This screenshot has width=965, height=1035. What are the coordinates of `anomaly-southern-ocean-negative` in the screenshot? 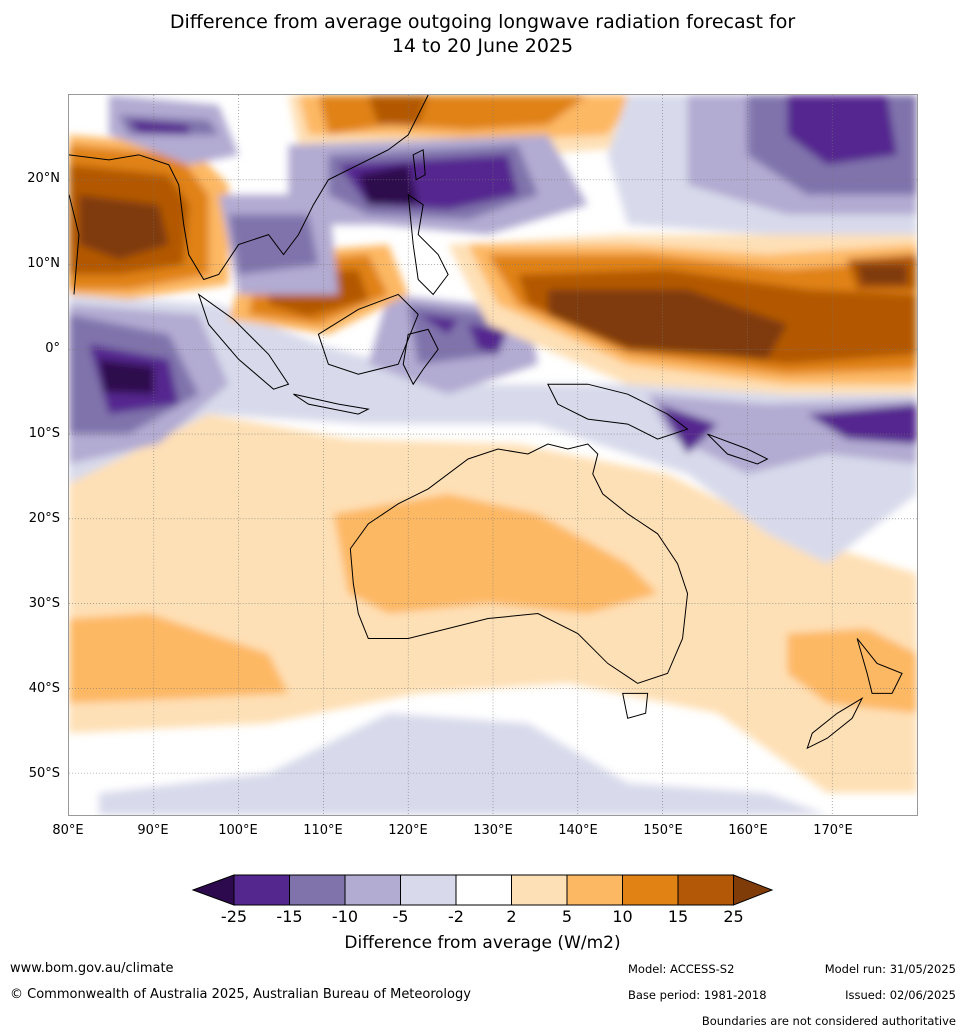 It's located at (463, 764).